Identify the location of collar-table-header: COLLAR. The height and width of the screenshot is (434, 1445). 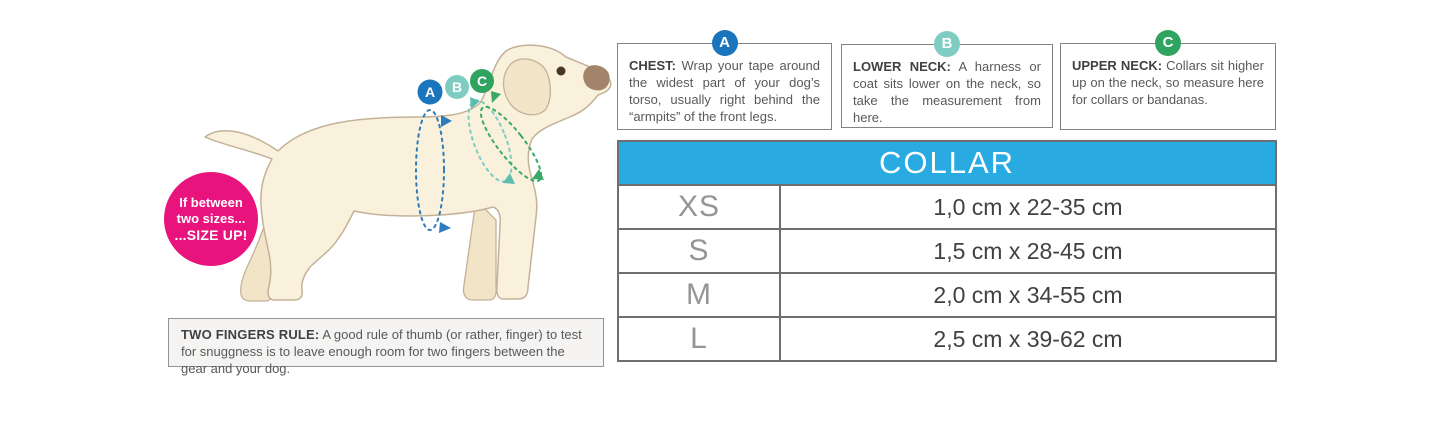
(947, 163).